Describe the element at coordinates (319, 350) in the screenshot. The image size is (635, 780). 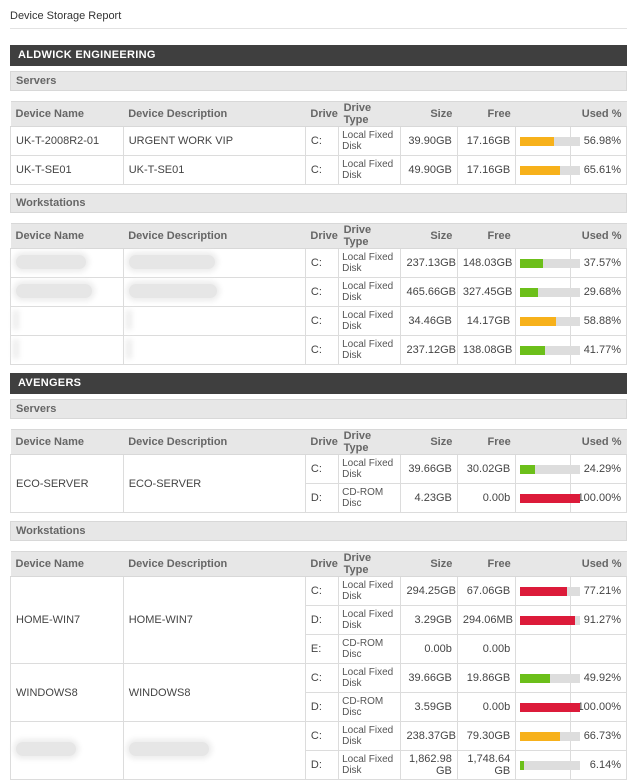
I see `table-row: C: Local Fixed Disk 237.12GB 138.08GB 41.77%` at that location.